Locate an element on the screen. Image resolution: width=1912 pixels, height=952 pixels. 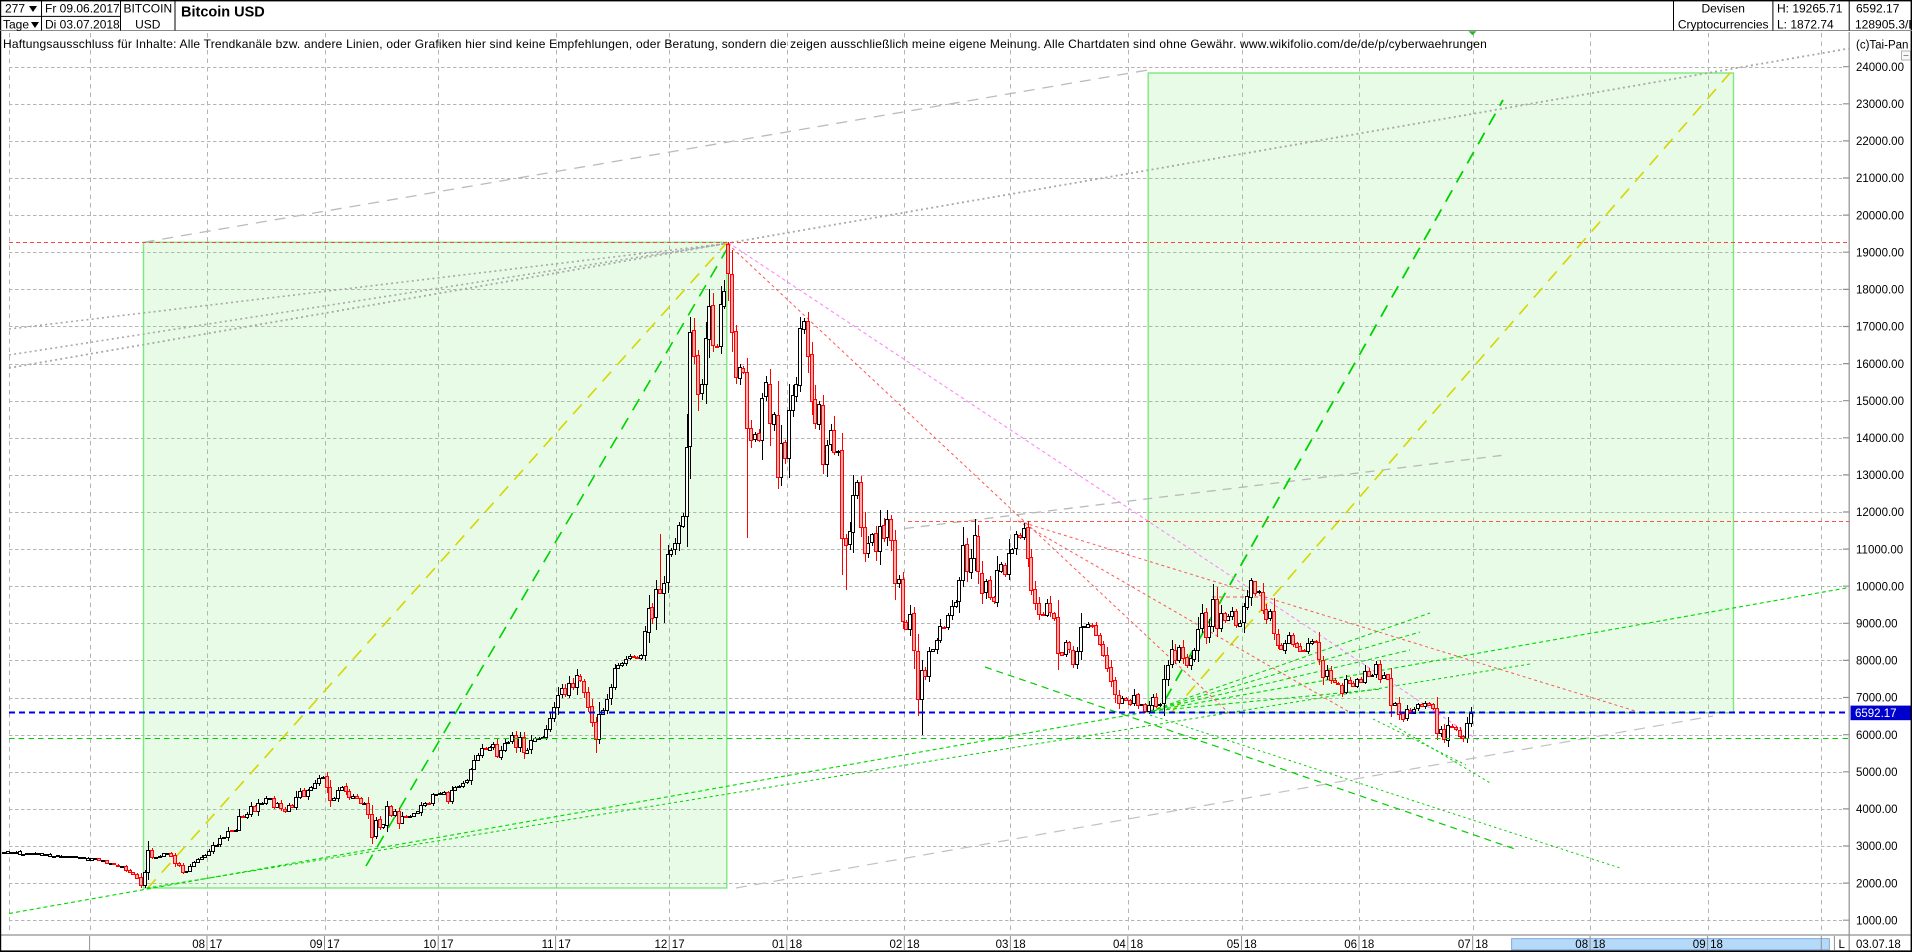
svg-text: 13000.00 is located at coordinates (1880, 476).